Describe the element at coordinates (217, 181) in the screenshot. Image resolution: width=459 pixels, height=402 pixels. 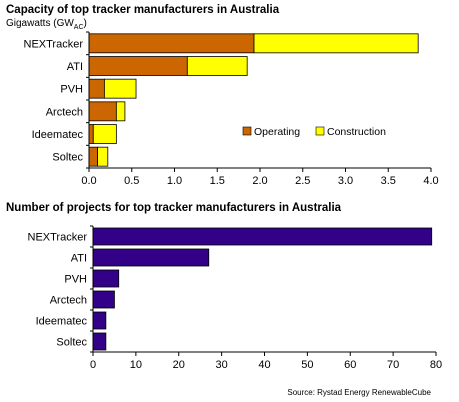
I see `chart1-xtick-label: 1.5` at that location.